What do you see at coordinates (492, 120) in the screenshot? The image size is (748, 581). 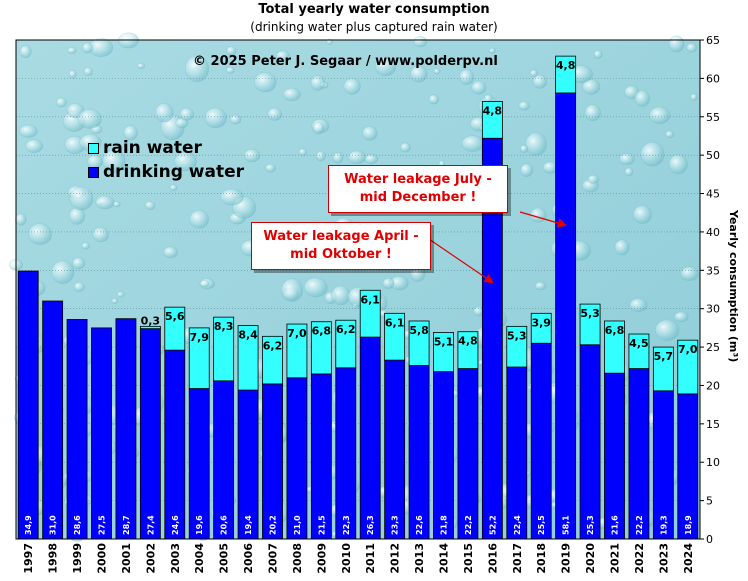 I see `bar-rain-2016` at bounding box center [492, 120].